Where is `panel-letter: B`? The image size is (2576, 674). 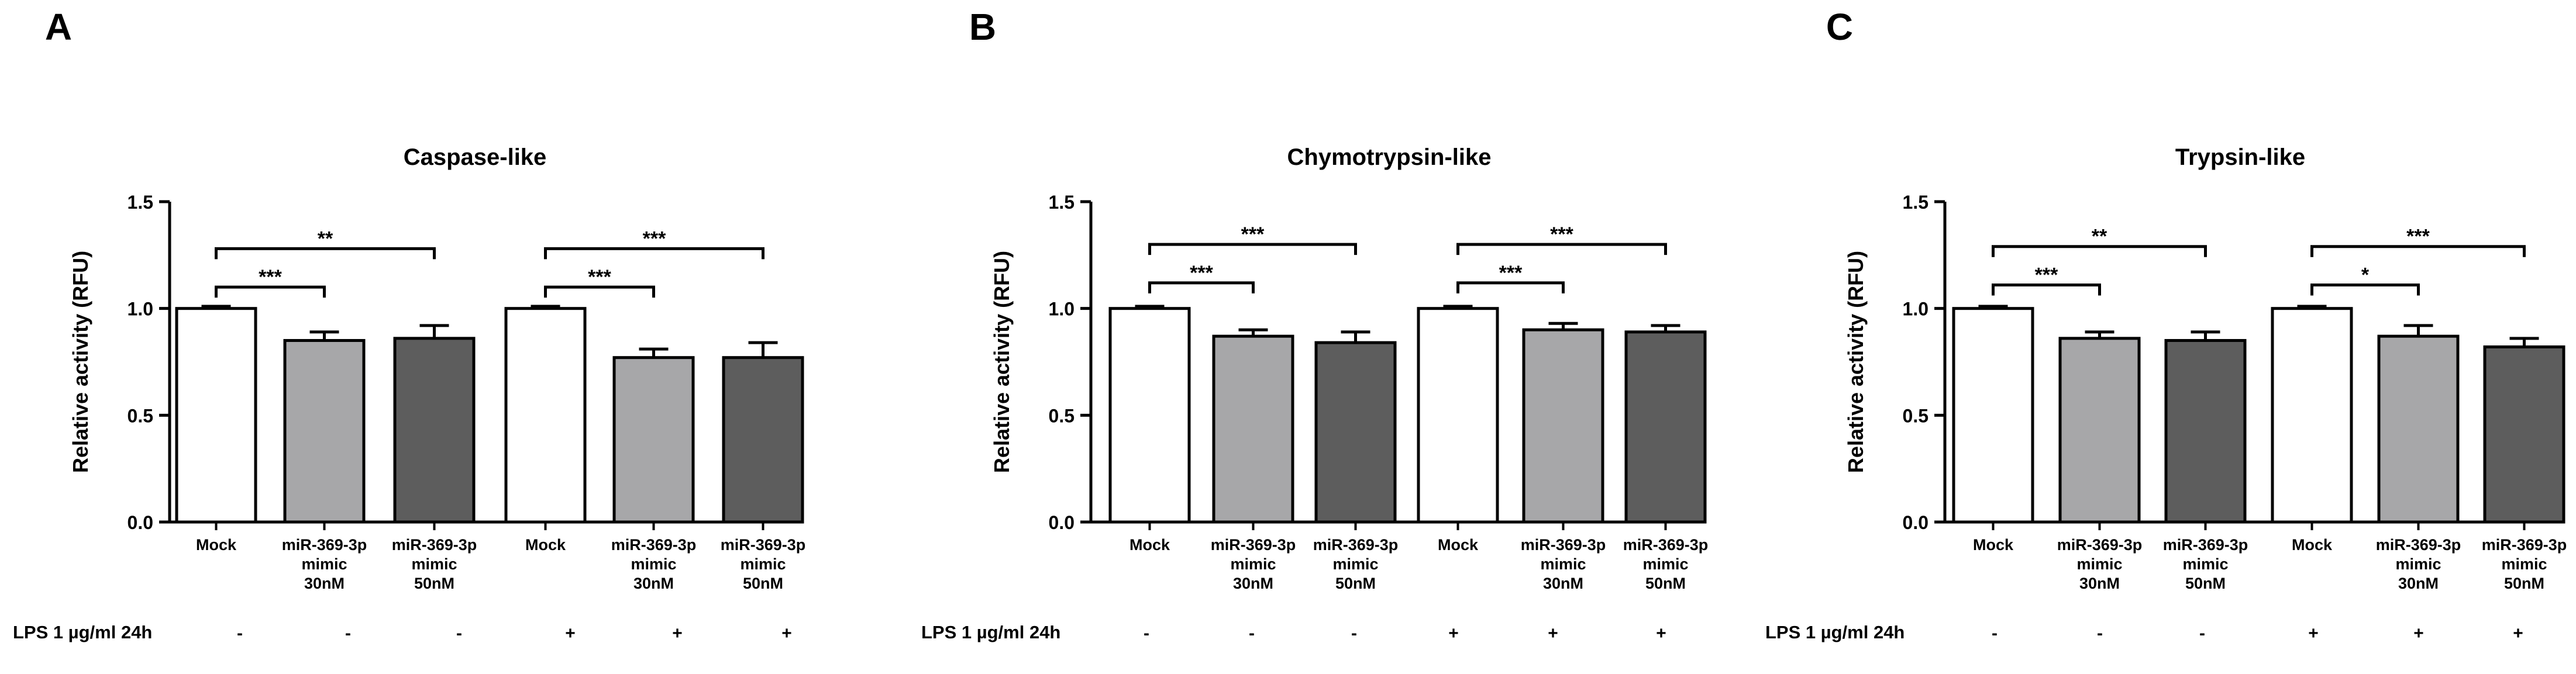
panel-letter: B is located at coordinates (982, 27).